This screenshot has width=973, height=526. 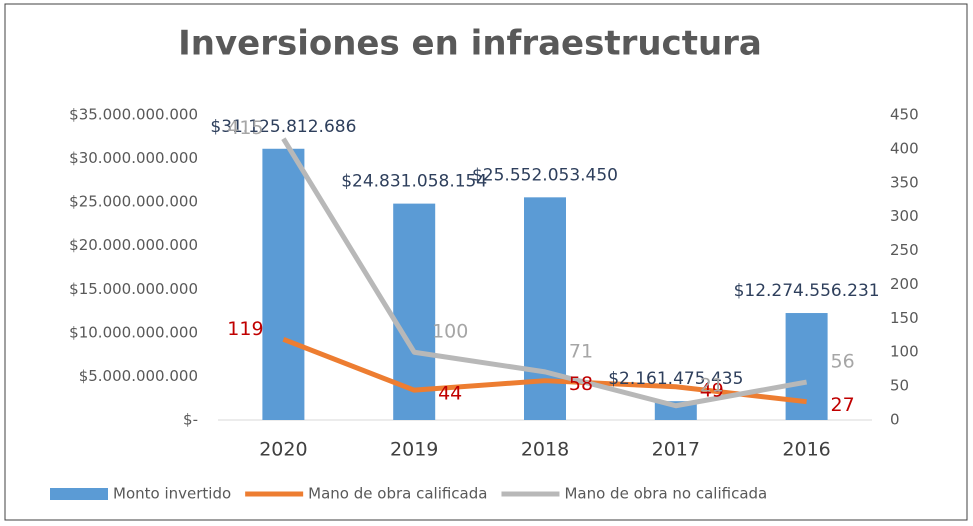 What do you see at coordinates (133, 202) in the screenshot?
I see `y-tick-label: $25.000.000.000` at bounding box center [133, 202].